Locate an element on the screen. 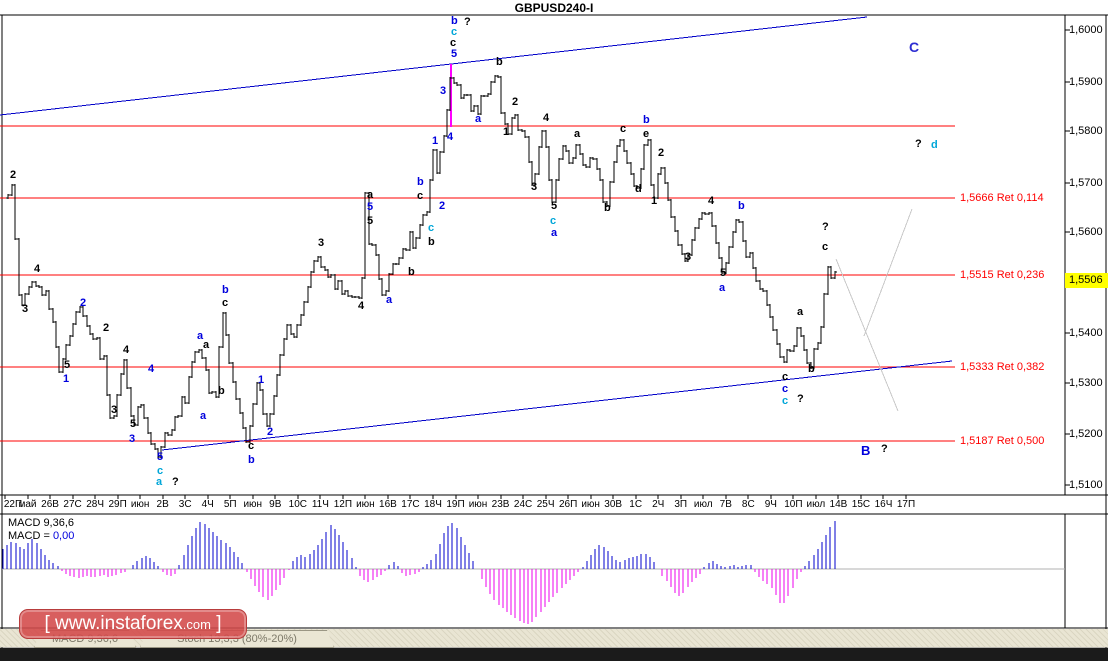  instaforex-logo: [ www.instaforex .com ] is located at coordinates (133, 624).